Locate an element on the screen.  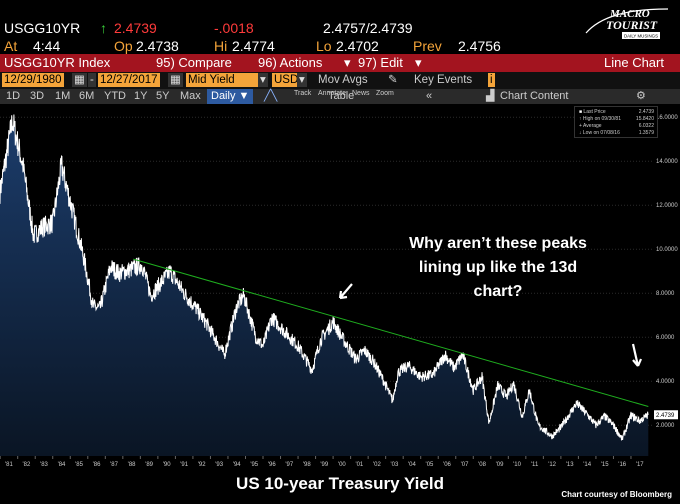
y-tick-label: 4.0000 is located at coordinates (665, 382).